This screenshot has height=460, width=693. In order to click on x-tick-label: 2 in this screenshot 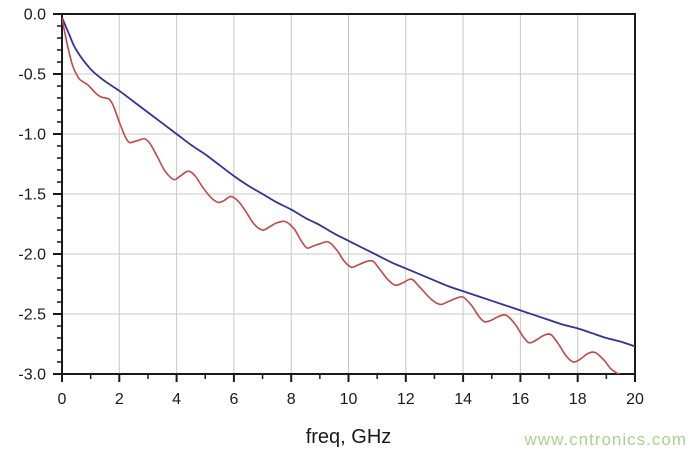, I will do `click(119, 399)`.